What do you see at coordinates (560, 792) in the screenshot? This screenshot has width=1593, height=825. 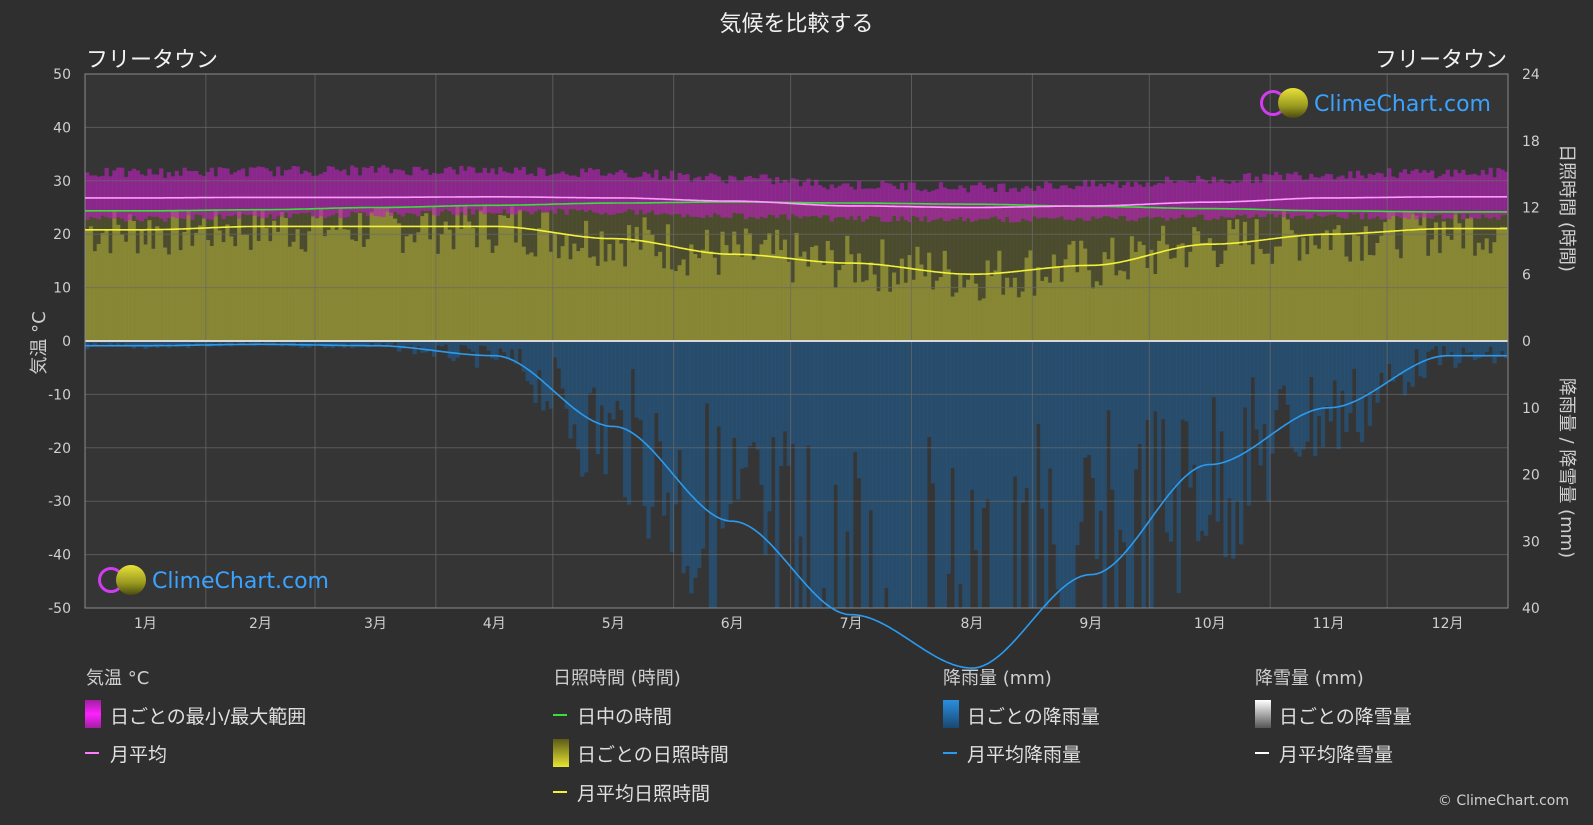 I see `legend-swatch-sunshine-mean` at bounding box center [560, 792].